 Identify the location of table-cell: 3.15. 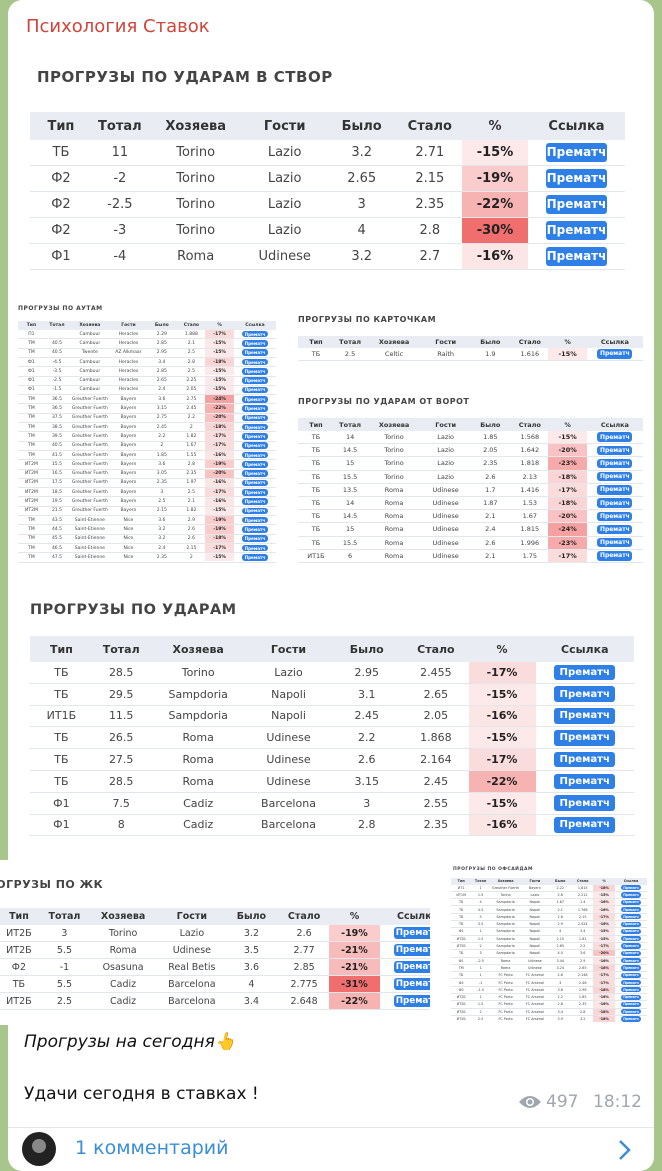
(161, 409).